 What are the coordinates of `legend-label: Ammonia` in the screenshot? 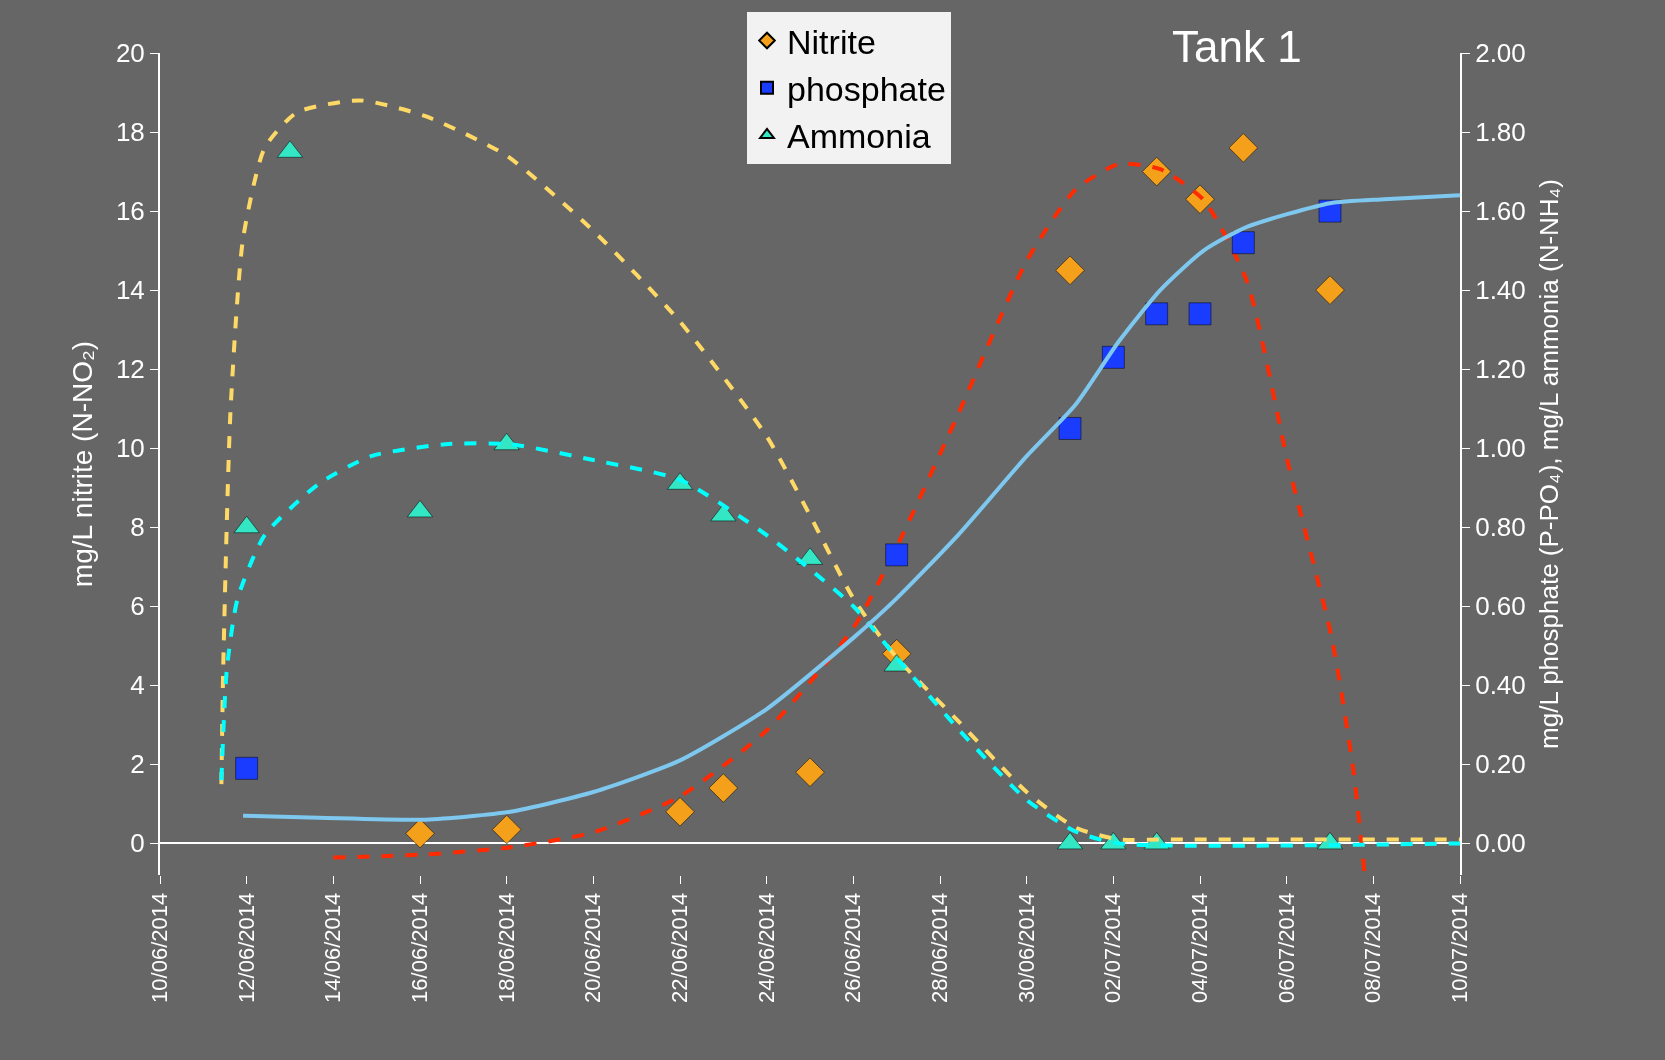 It's located at (859, 136).